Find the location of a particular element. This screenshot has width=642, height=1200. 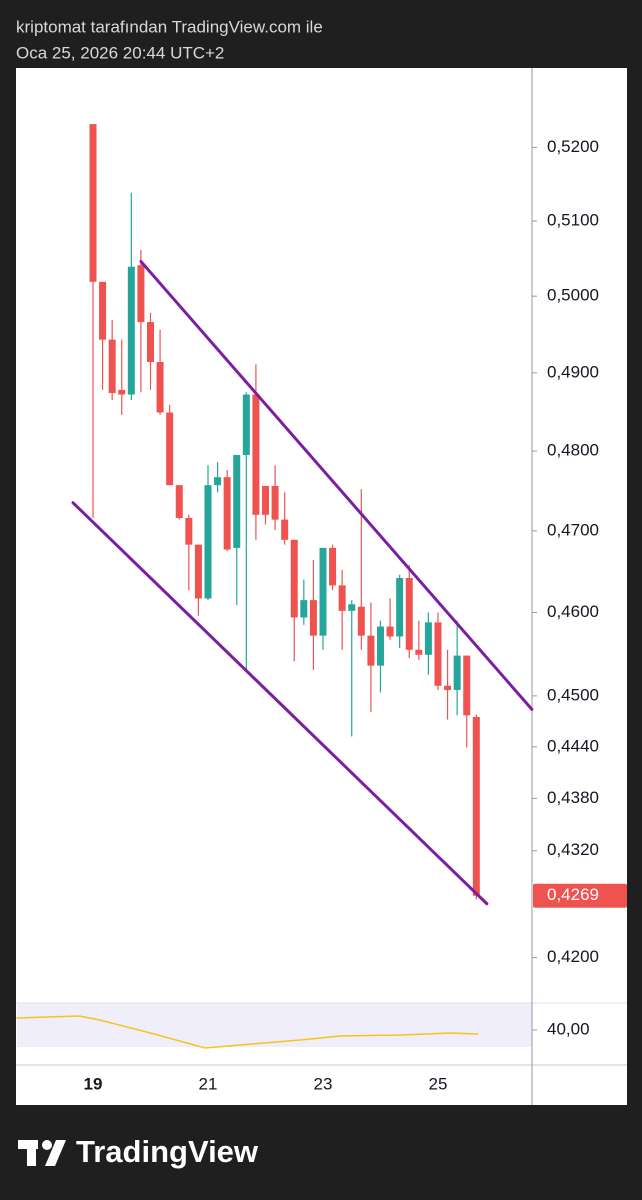

y-tick-label: 0,5000 is located at coordinates (573, 295).